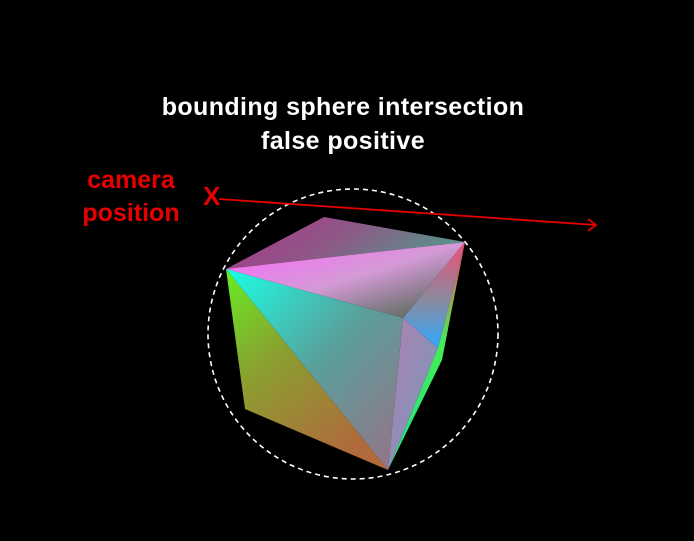 The image size is (694, 541). I want to click on cube-top-face, so click(345, 243).